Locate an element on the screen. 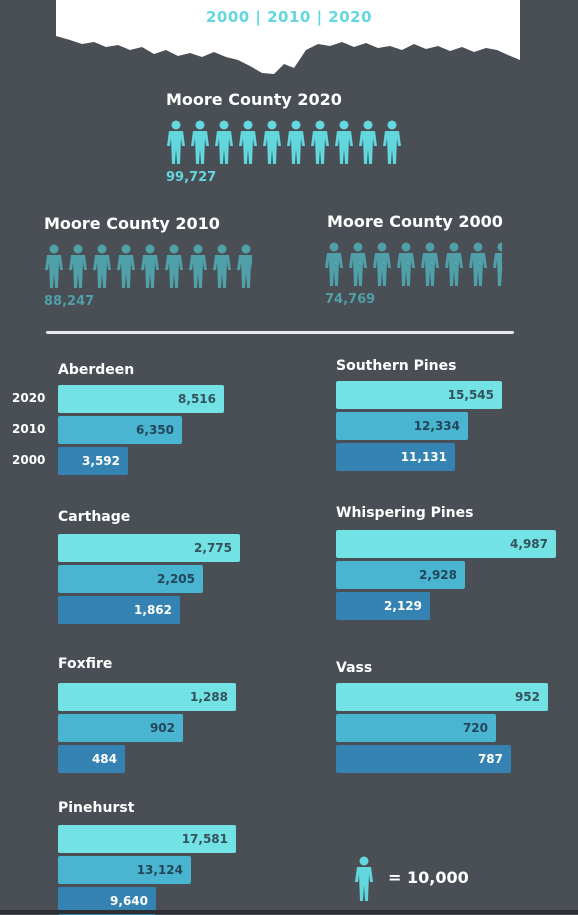  divider is located at coordinates (280, 332).